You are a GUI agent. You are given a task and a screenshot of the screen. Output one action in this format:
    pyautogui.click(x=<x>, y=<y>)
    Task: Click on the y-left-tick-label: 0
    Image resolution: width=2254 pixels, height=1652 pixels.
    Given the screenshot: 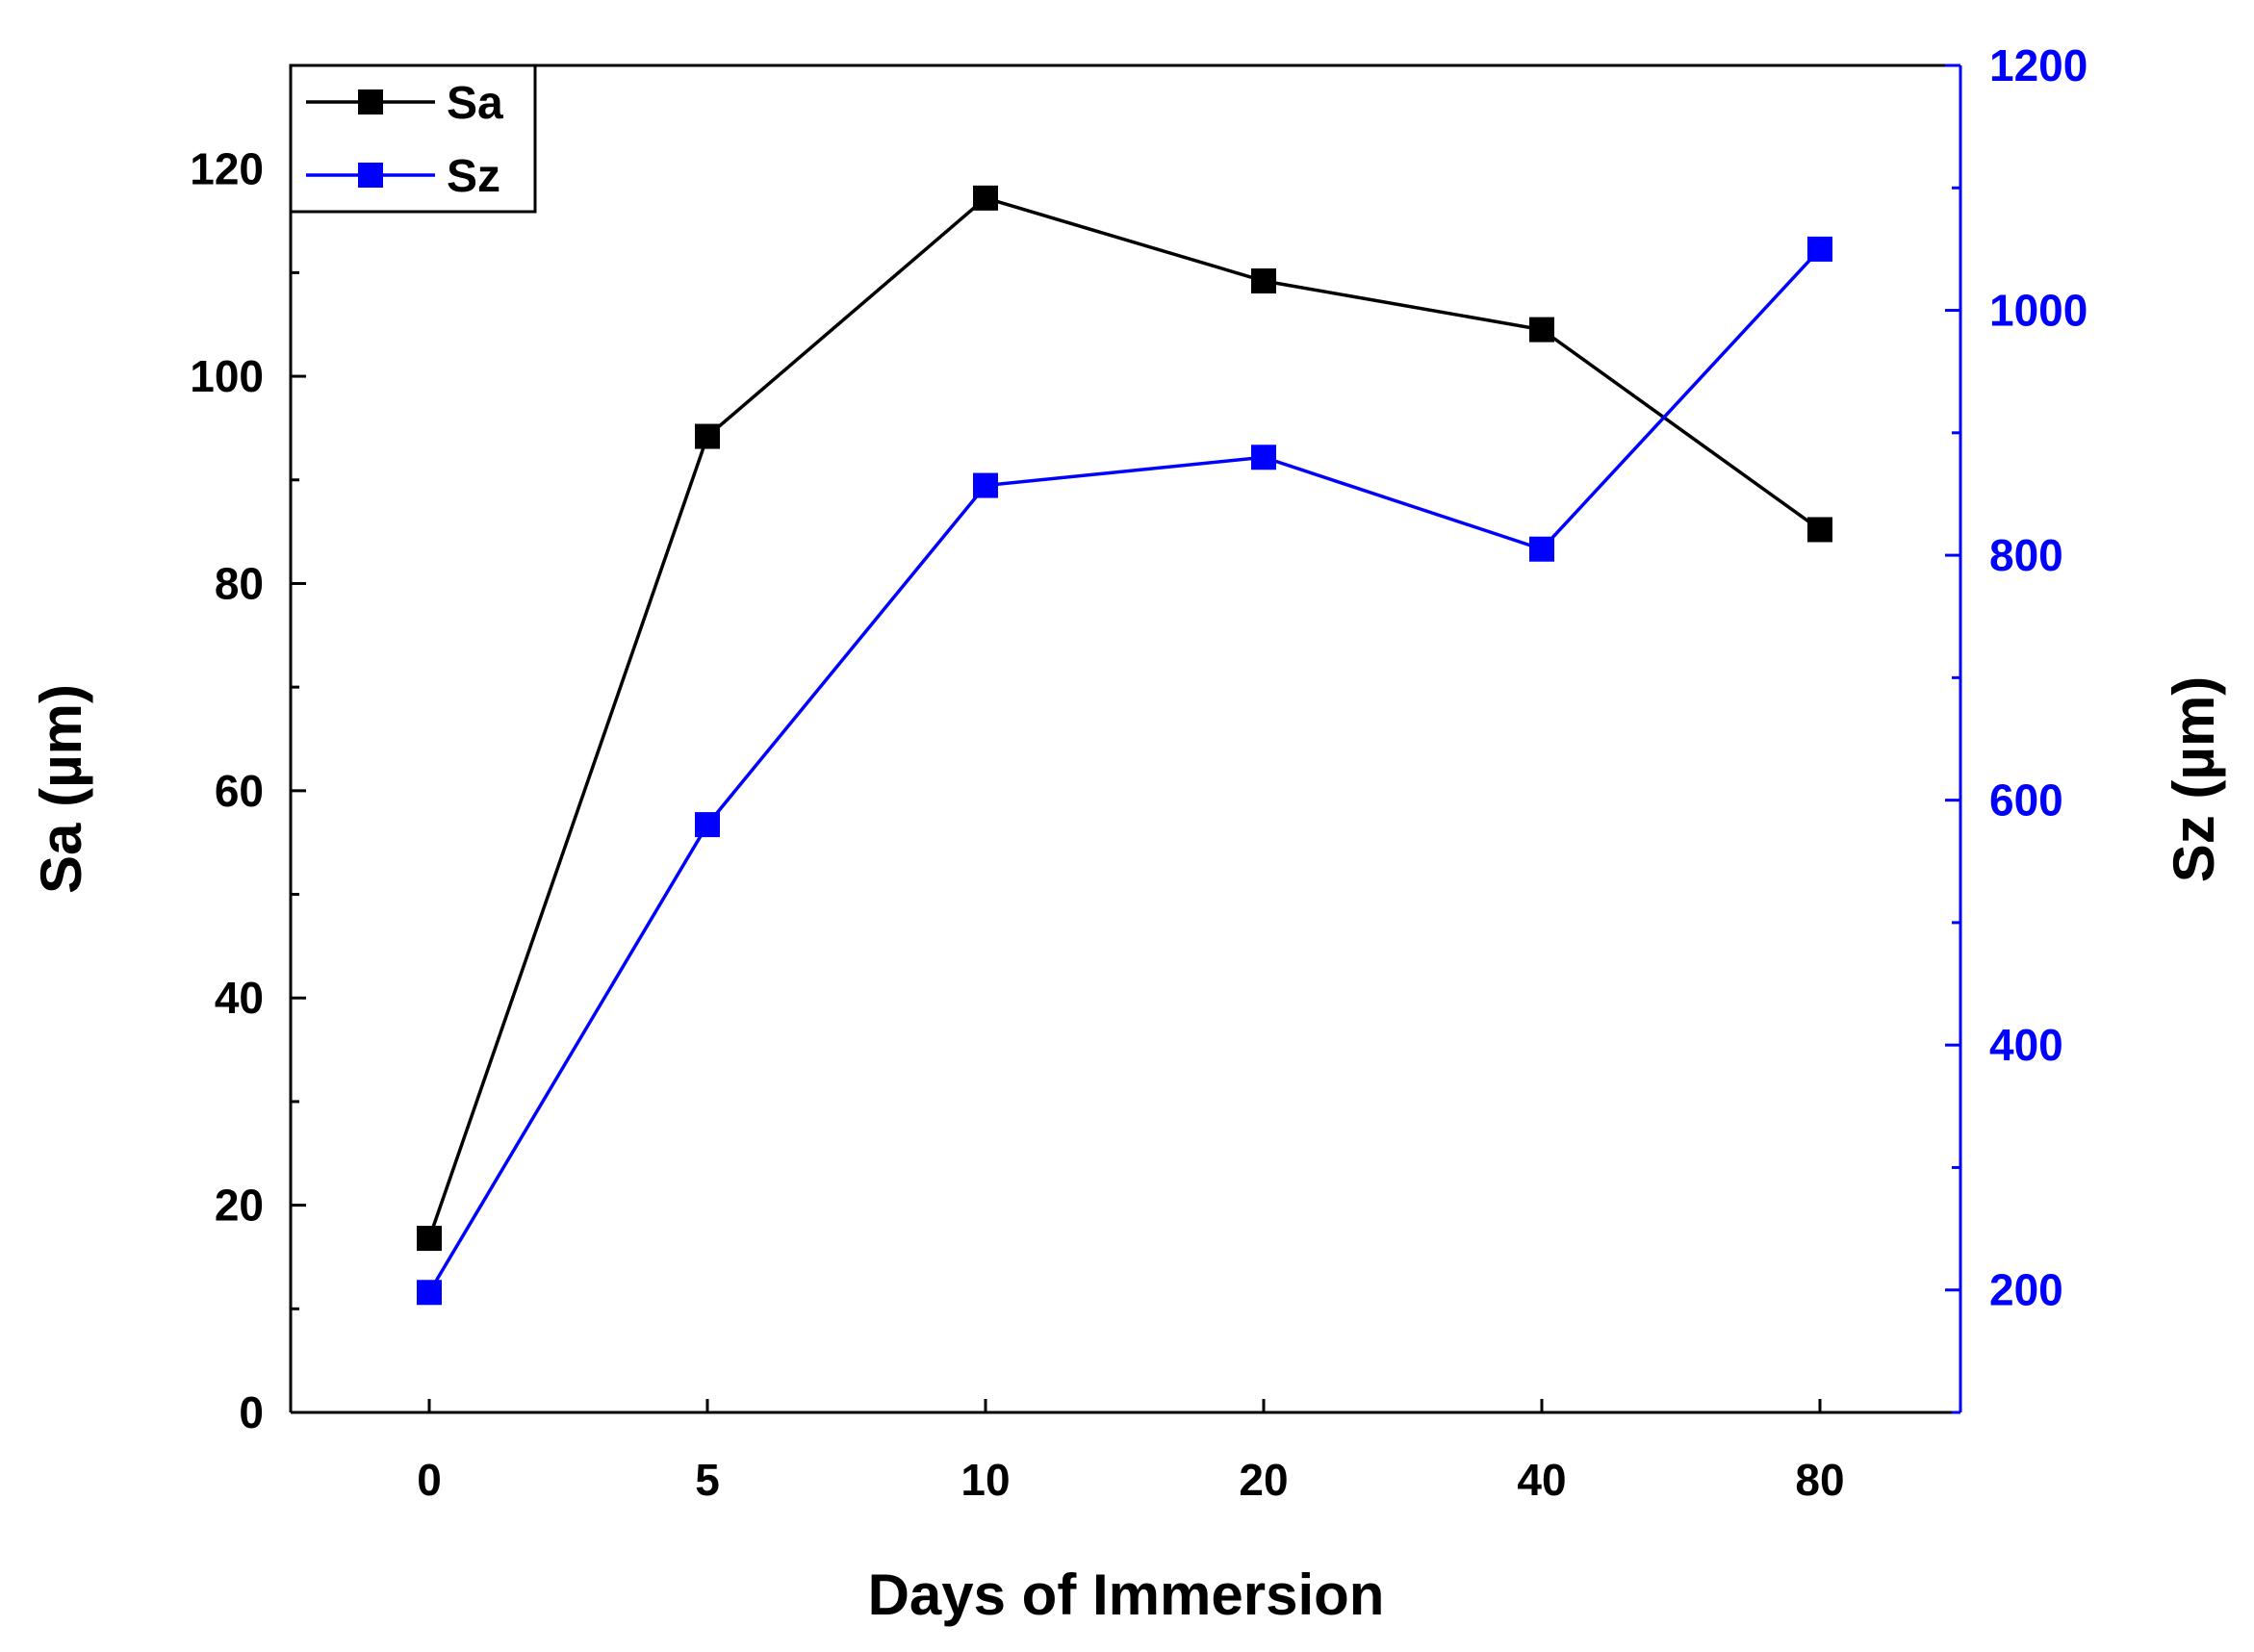 What is the action you would take?
    pyautogui.click(x=251, y=1412)
    